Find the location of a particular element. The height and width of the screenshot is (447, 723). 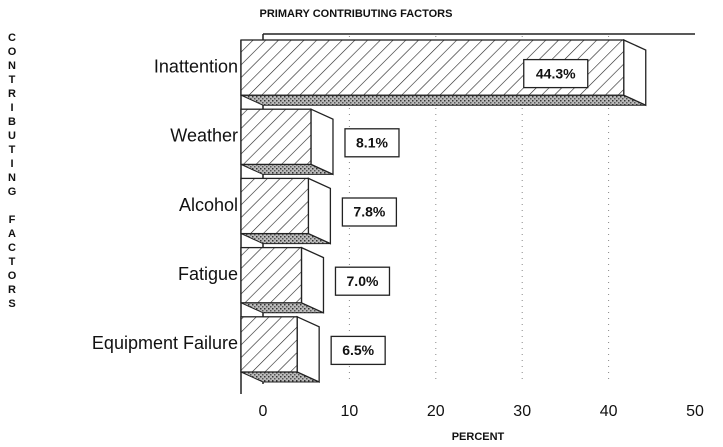

value-label: 7.0% is located at coordinates (363, 281).